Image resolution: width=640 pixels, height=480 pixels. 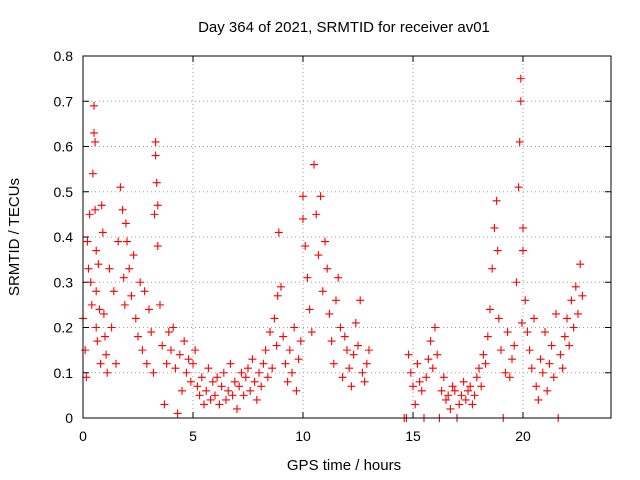 What do you see at coordinates (523, 436) in the screenshot?
I see `x-tick-label: 20` at bounding box center [523, 436].